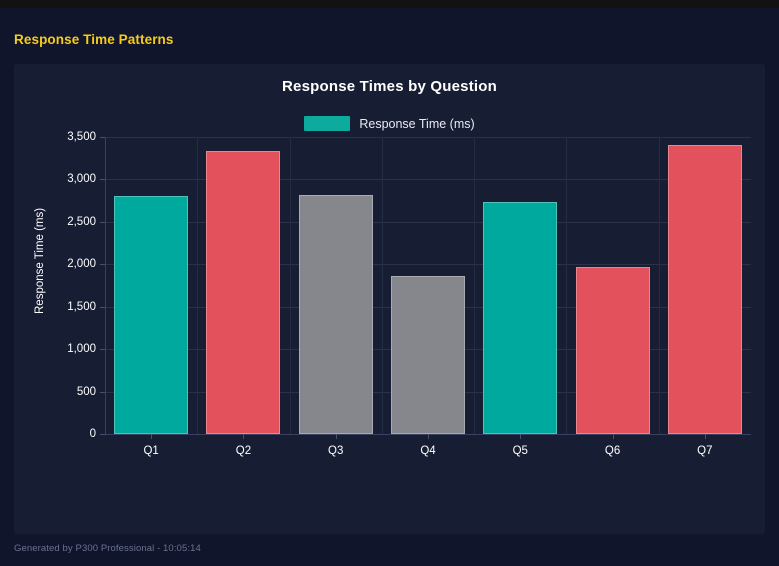 The height and width of the screenshot is (566, 779). Describe the element at coordinates (92, 434) in the screenshot. I see `y-tick-label: 0` at that location.